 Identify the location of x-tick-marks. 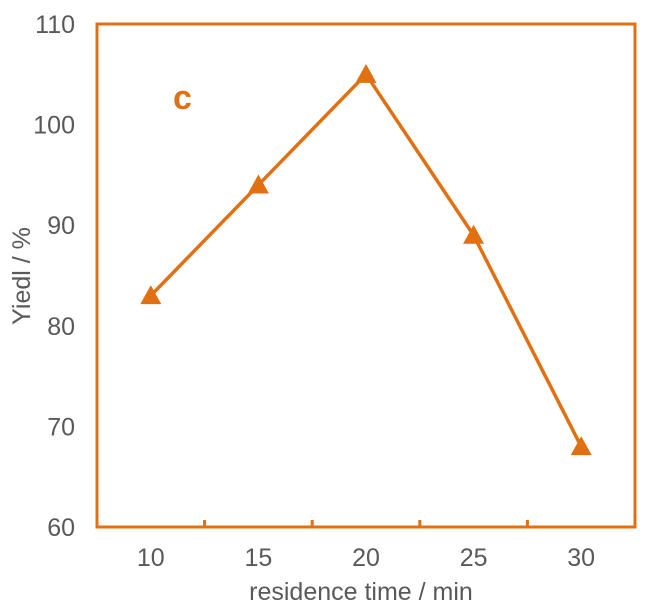
(366, 523).